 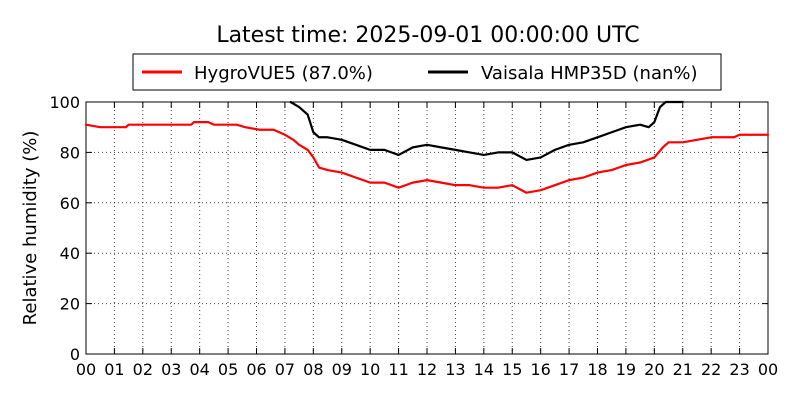 I want to click on x-tick-label: 23, so click(x=739, y=369).